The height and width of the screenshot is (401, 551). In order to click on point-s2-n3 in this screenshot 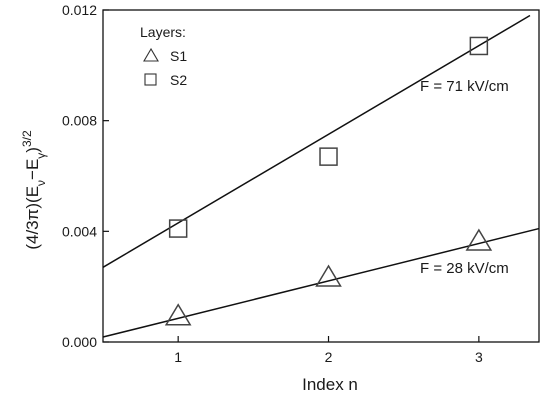, I will do `click(479, 46)`.